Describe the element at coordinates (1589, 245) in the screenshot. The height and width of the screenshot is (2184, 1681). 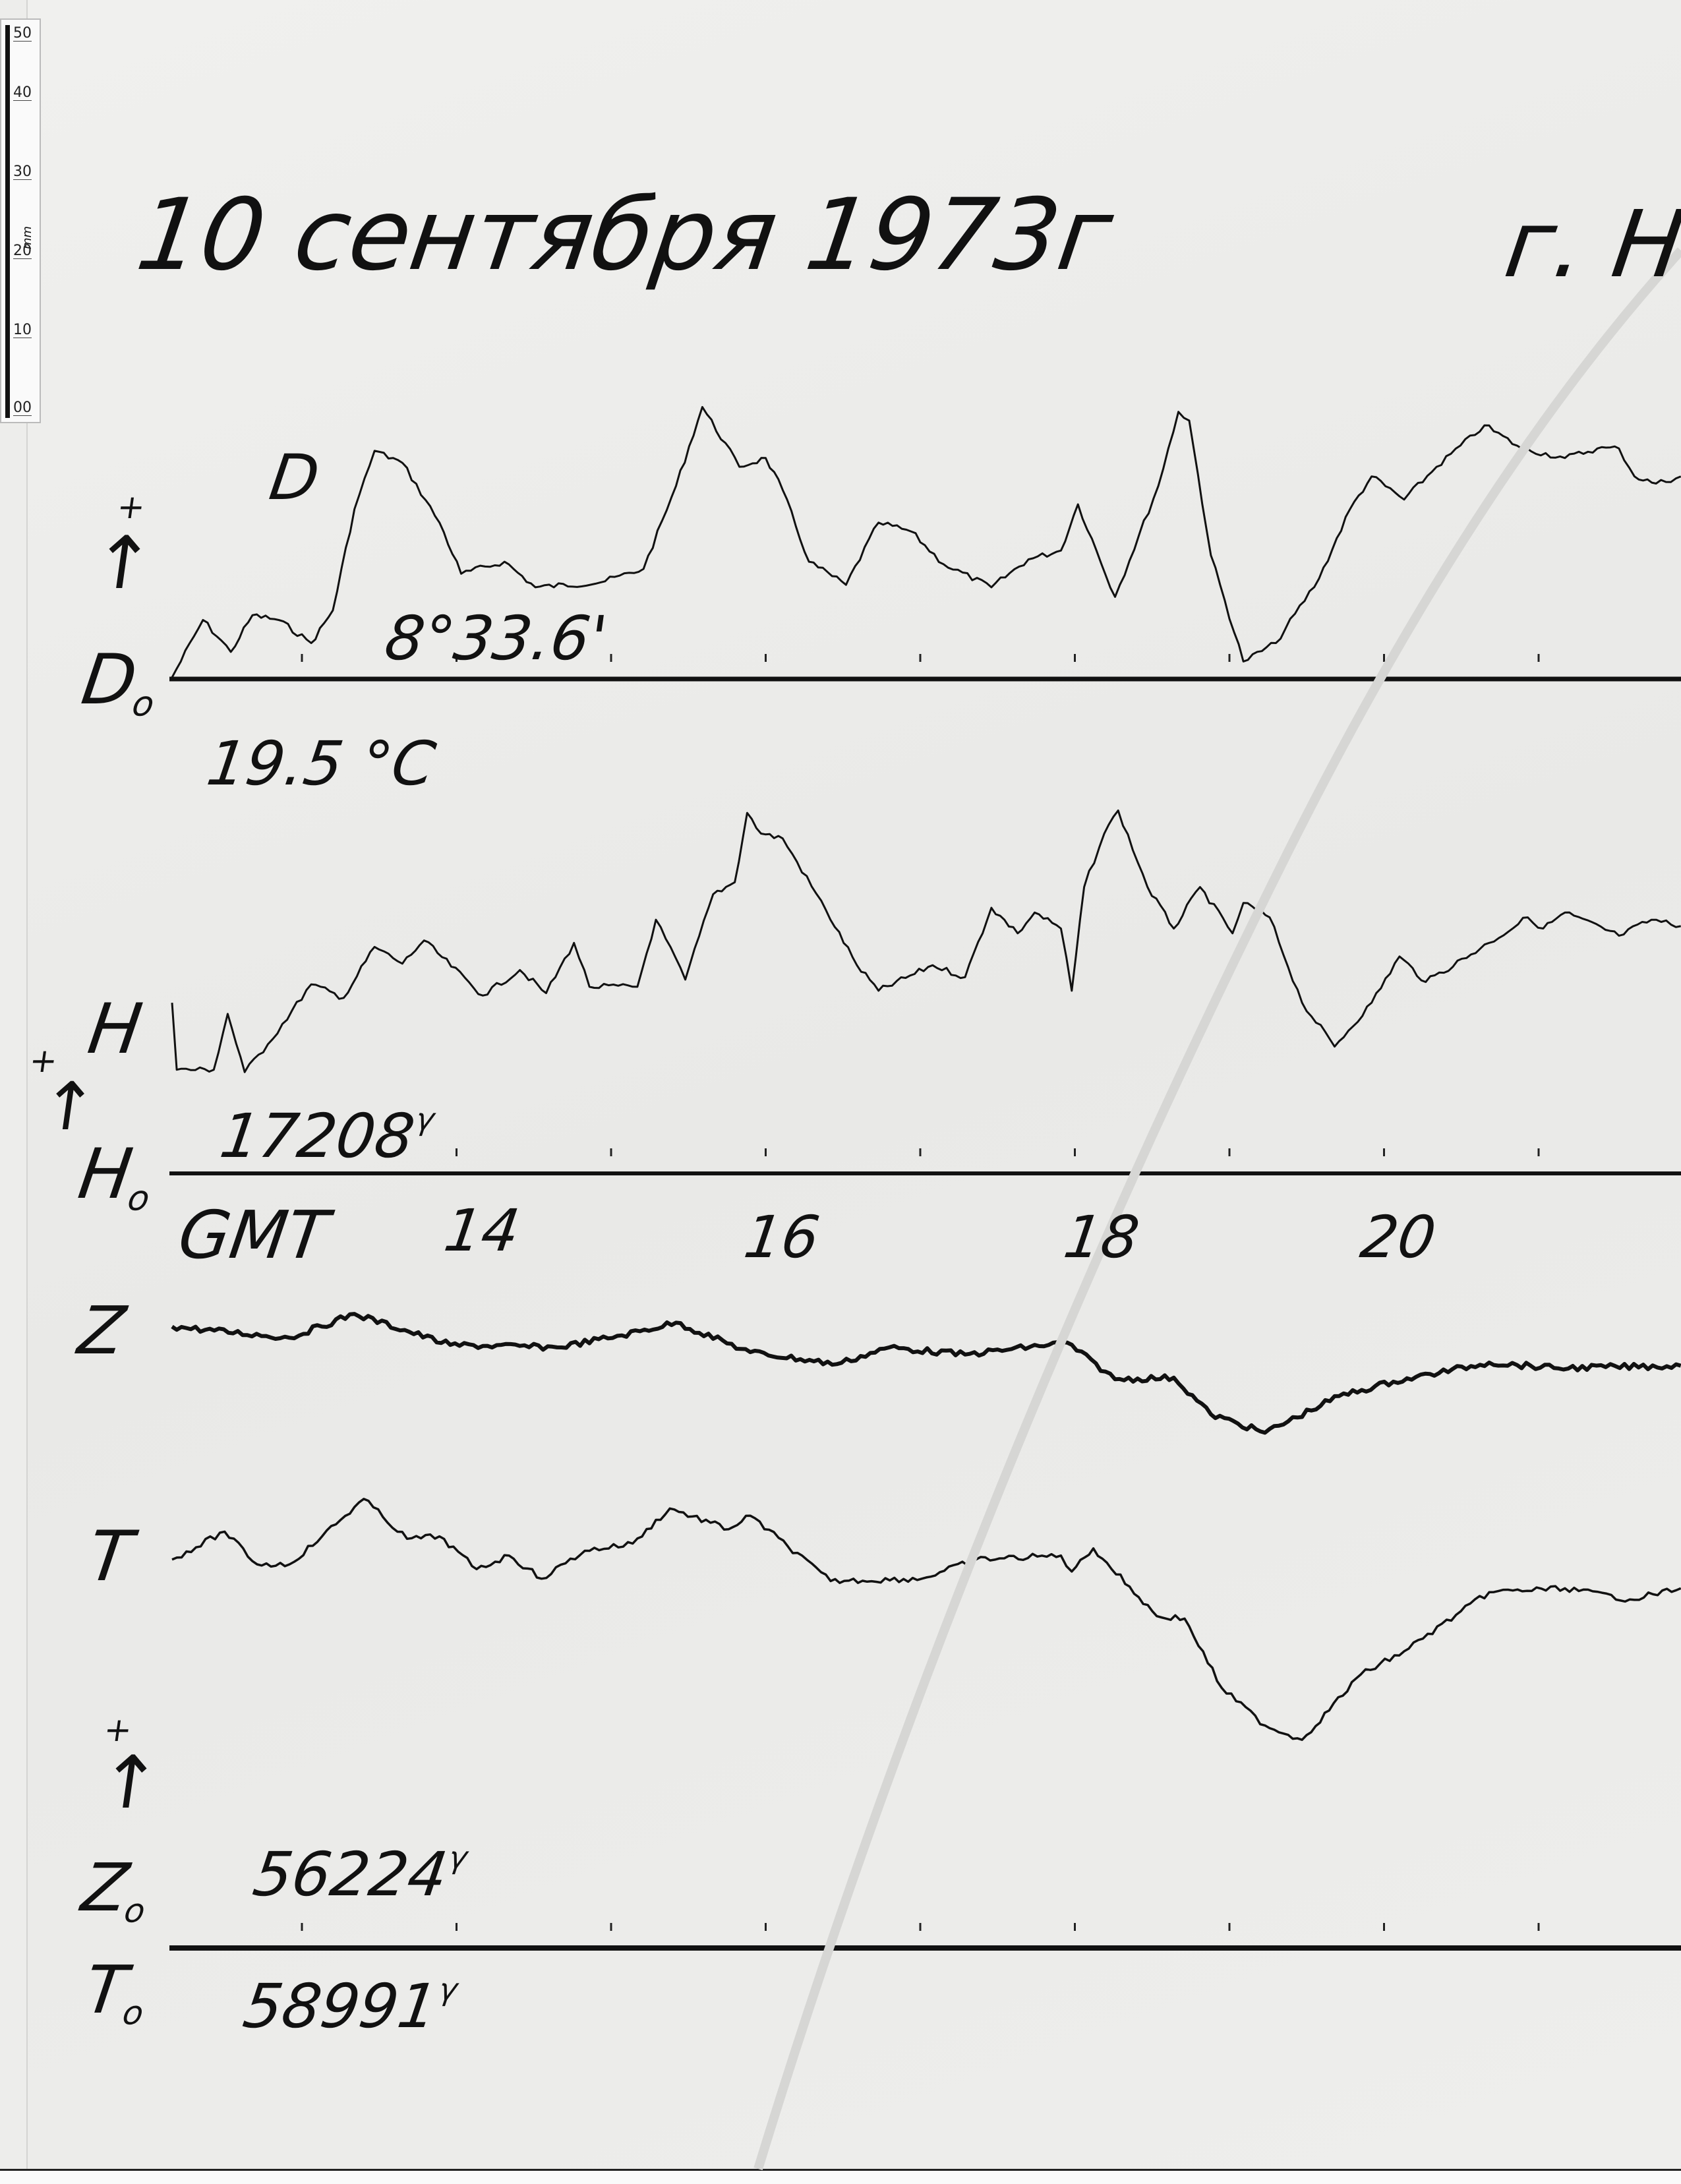
I see `chart-title-place: г. Н` at that location.